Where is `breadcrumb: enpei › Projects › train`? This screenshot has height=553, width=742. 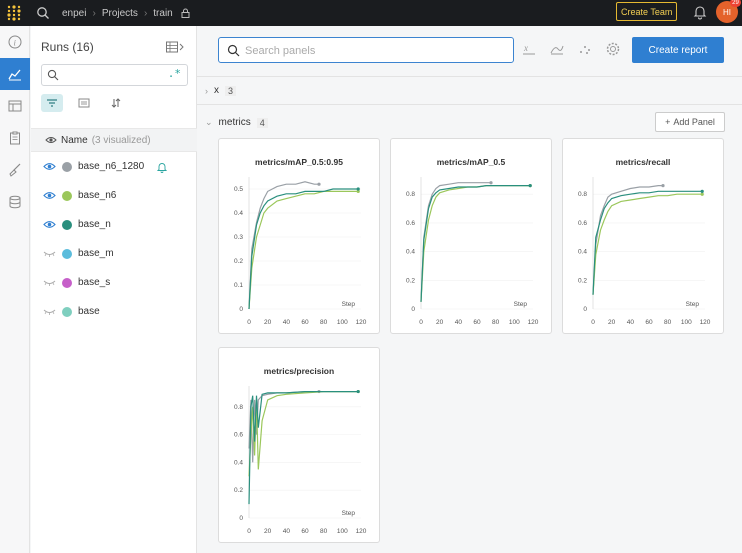
breadcrumb: enpei › Projects › train is located at coordinates (126, 13).